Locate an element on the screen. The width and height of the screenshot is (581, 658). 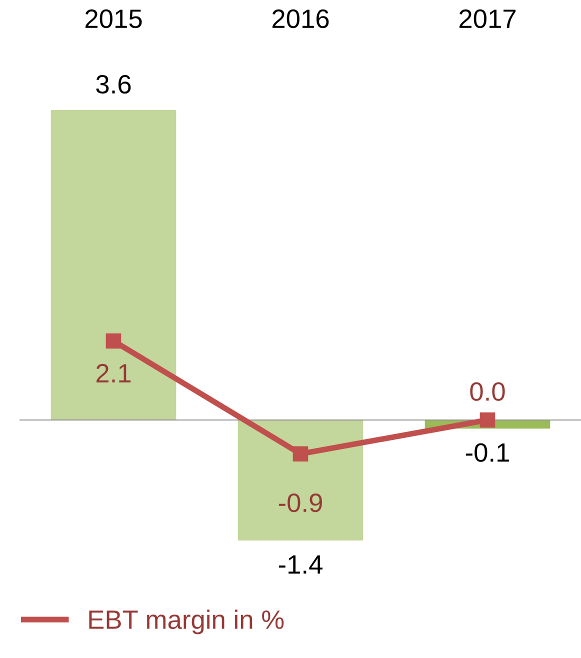
data-label: -0.1 is located at coordinates (487, 452).